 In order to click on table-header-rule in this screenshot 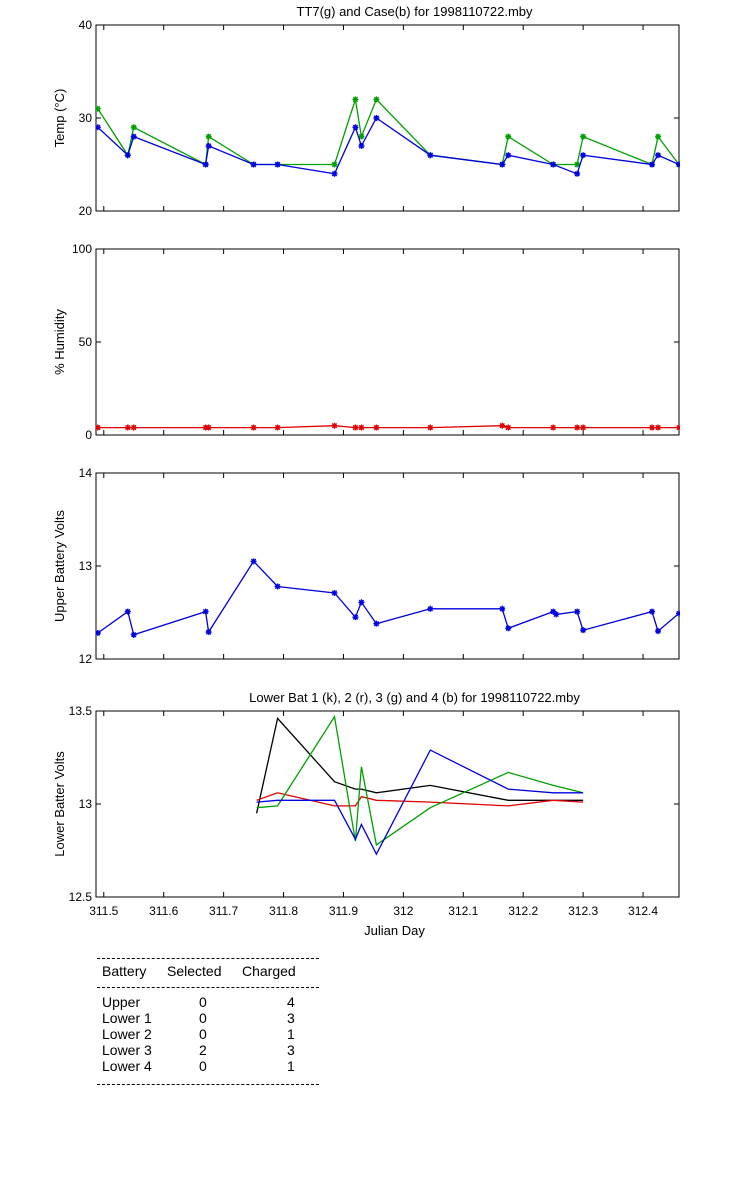, I will do `click(208, 987)`.